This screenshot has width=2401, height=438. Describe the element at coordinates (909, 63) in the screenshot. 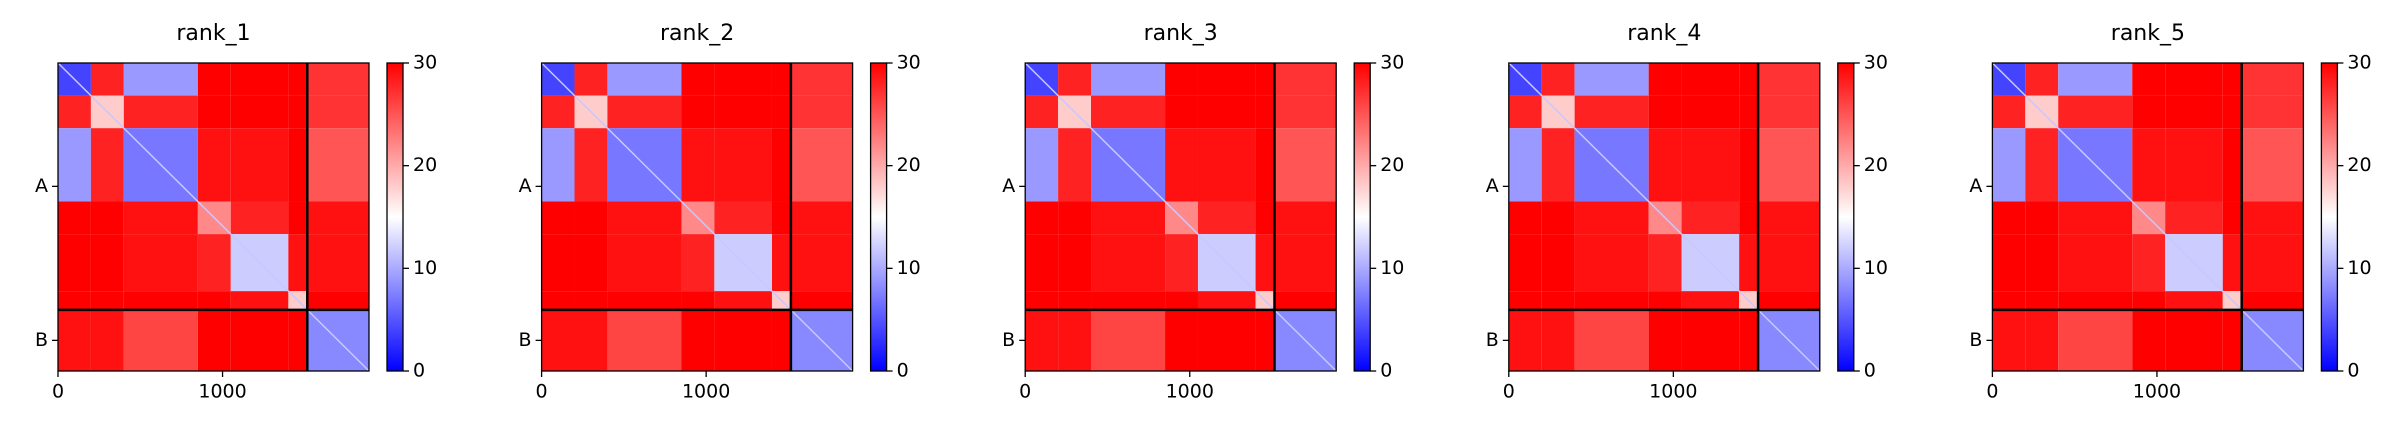

I see `colorbar-tick-label: 30` at that location.